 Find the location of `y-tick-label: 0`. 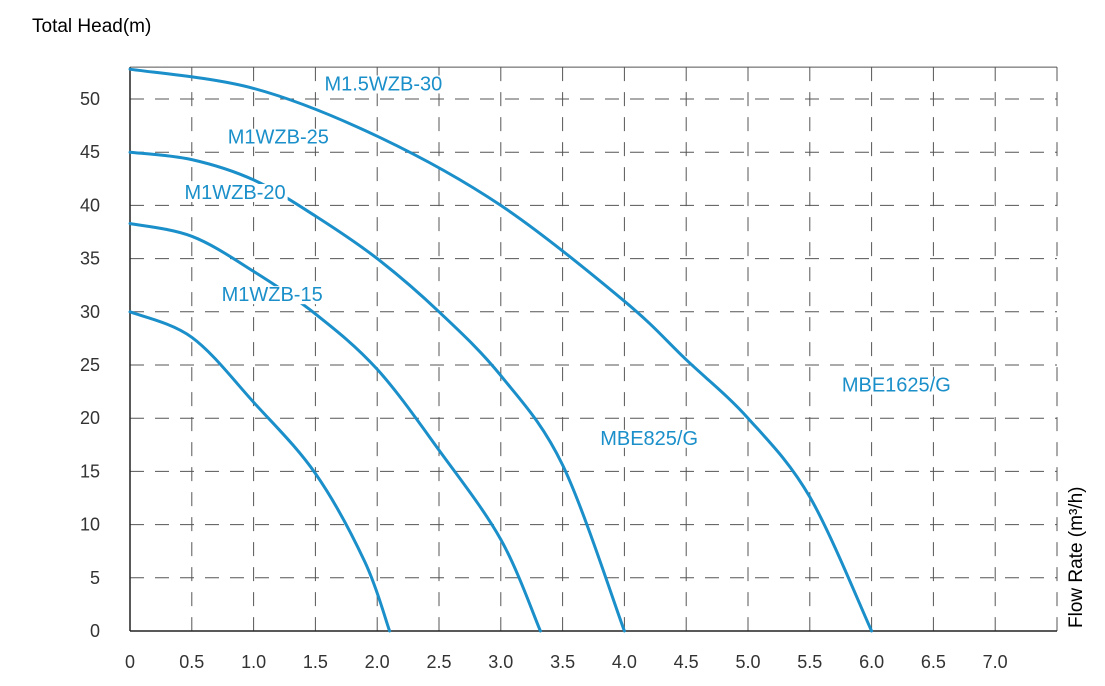

y-tick-label: 0 is located at coordinates (95, 631).